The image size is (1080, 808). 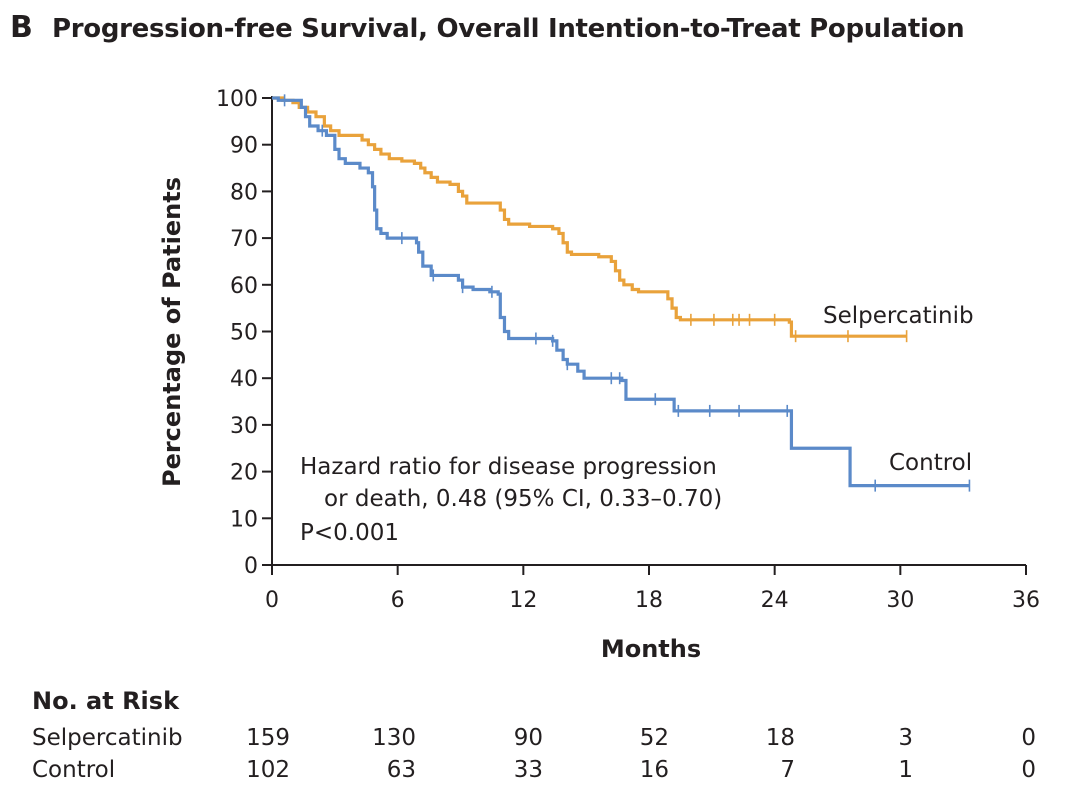 What do you see at coordinates (905, 738) in the screenshot?
I see `risk-cell: 3` at bounding box center [905, 738].